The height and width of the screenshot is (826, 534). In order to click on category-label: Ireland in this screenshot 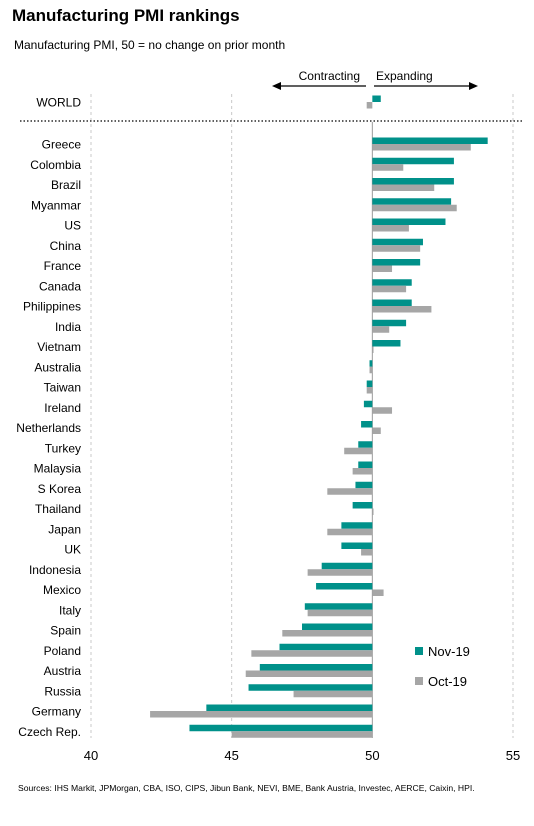, I will do `click(62, 408)`.